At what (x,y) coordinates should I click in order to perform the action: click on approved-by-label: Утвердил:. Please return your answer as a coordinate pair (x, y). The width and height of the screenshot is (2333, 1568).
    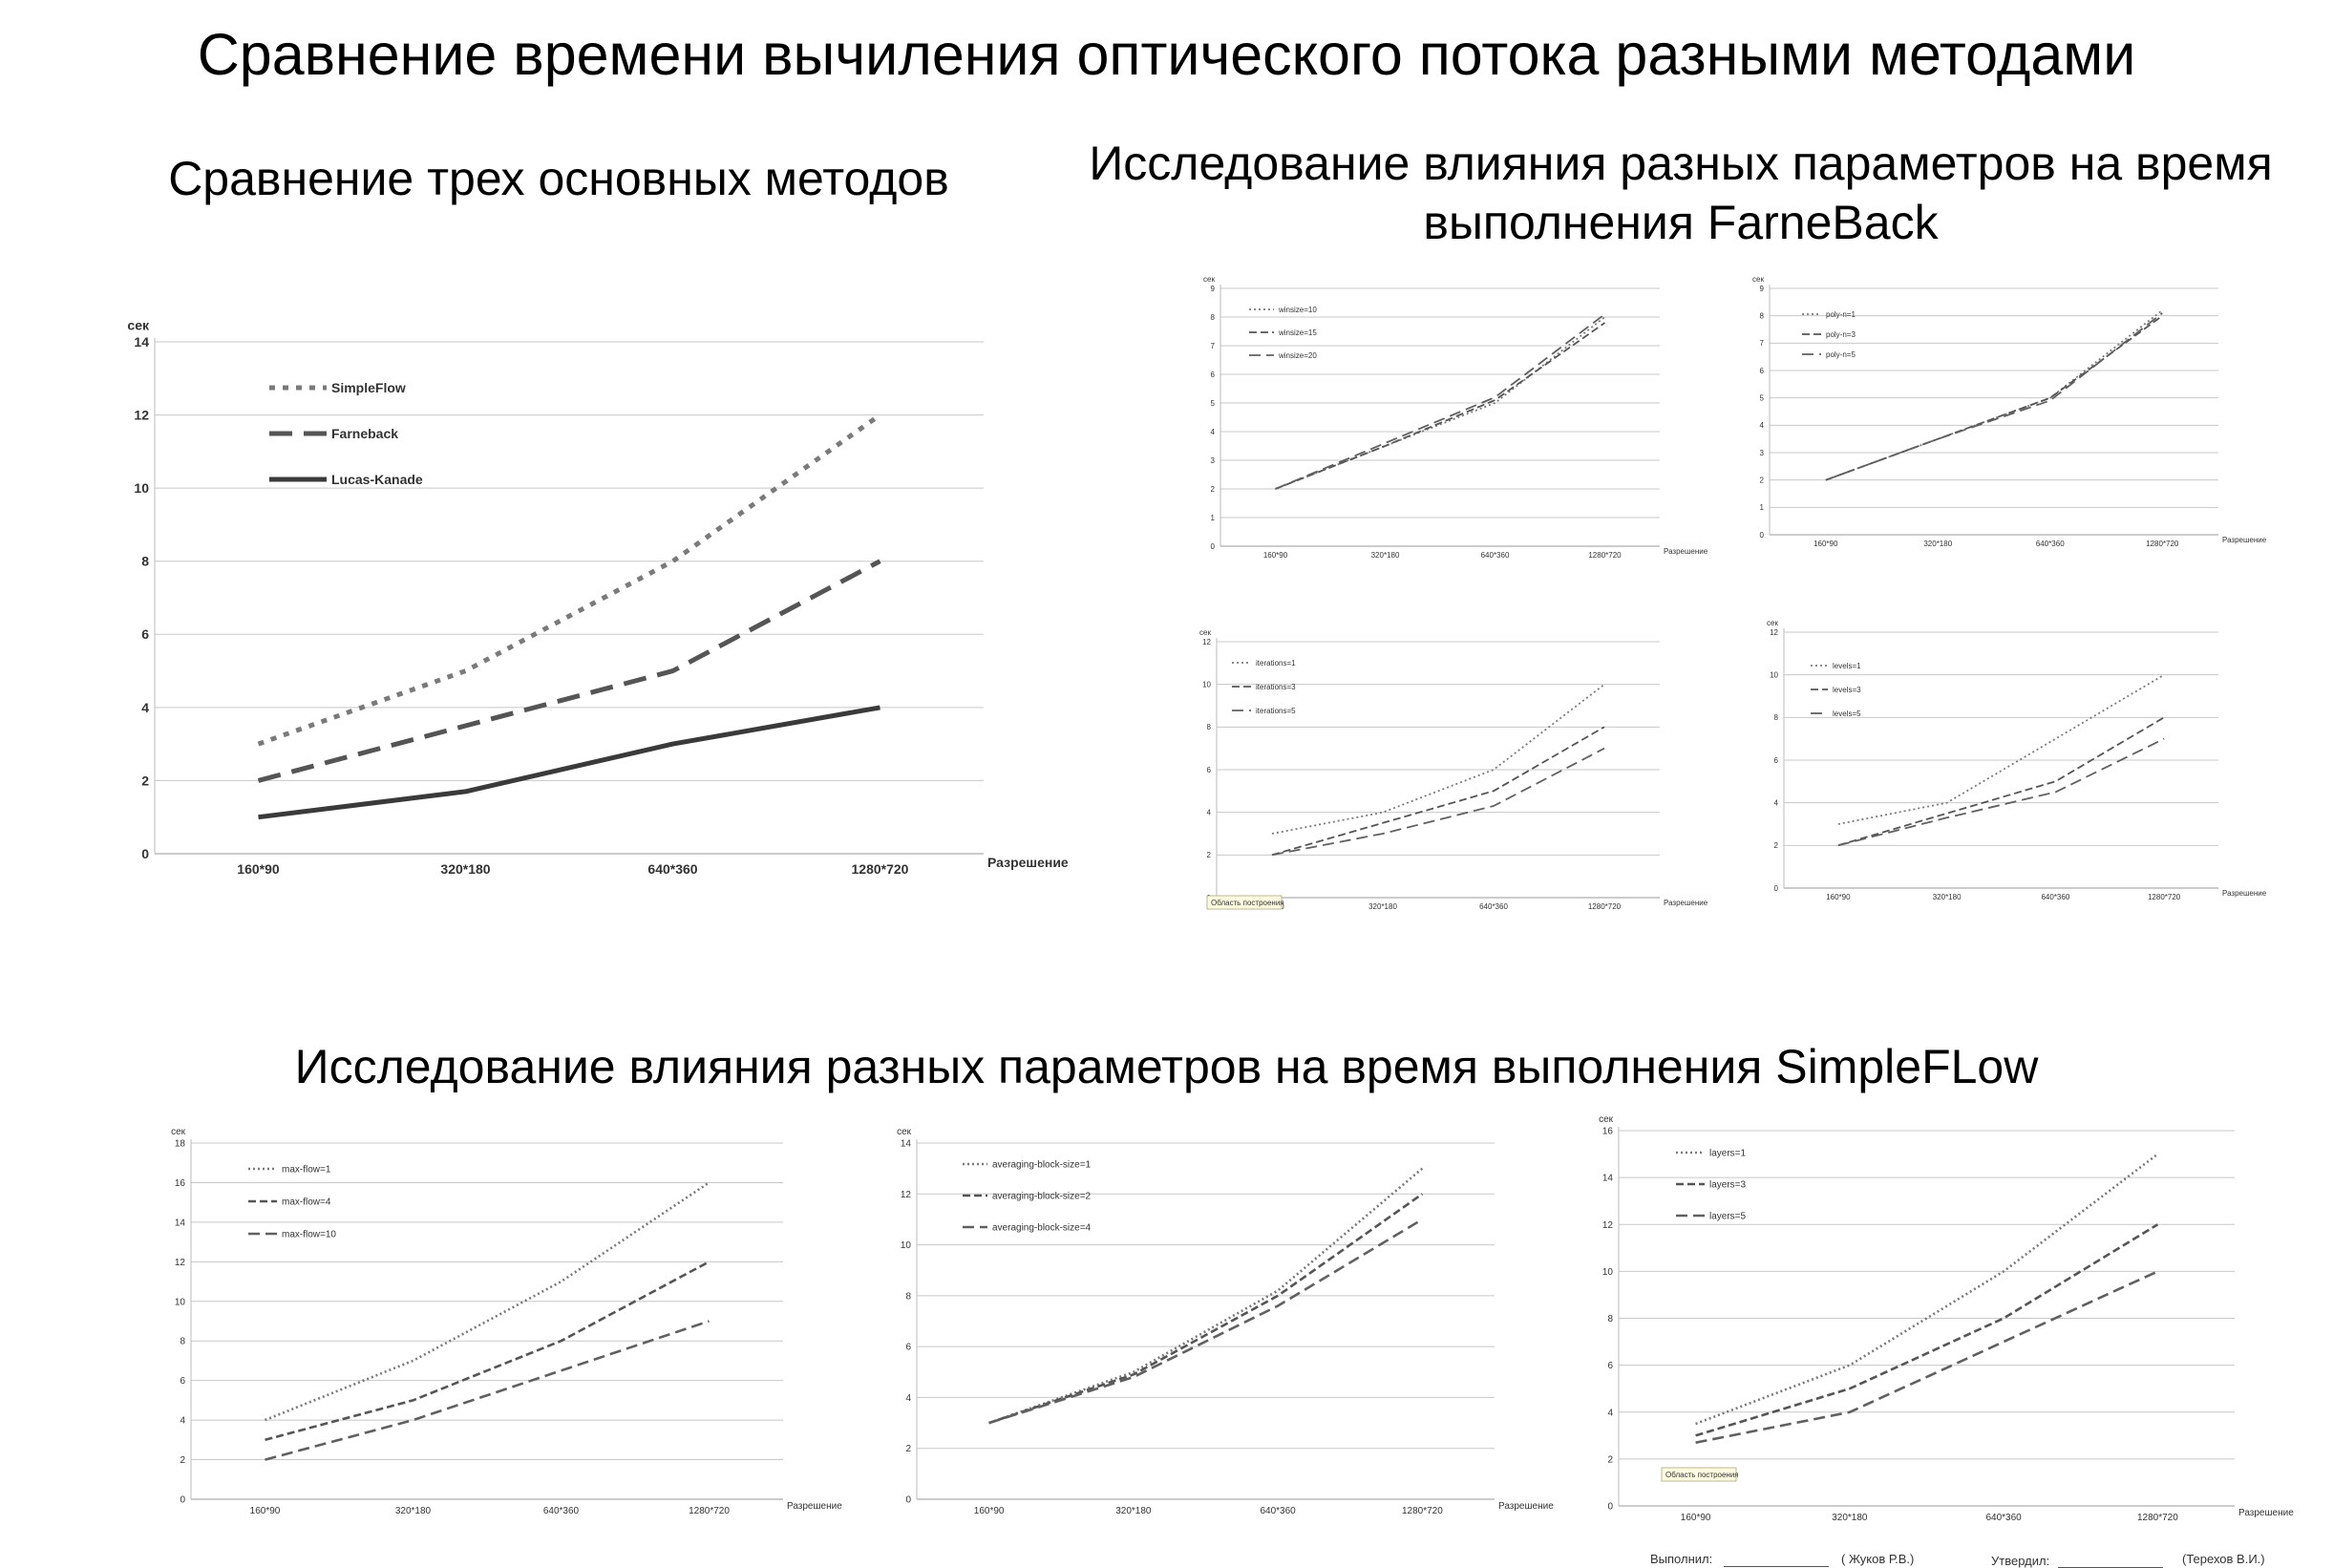
    Looking at the image, I should click on (2021, 1561).